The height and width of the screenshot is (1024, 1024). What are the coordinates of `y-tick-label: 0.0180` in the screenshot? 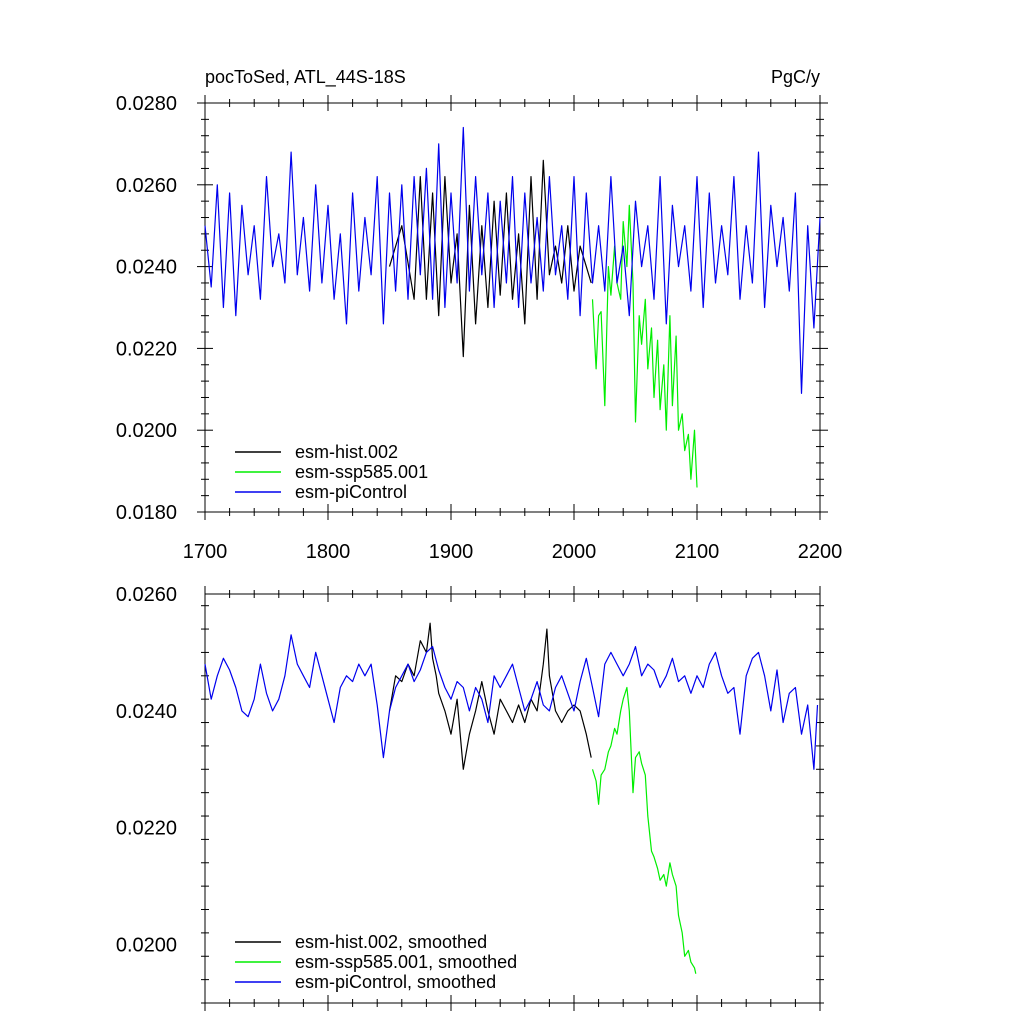 It's located at (146, 513).